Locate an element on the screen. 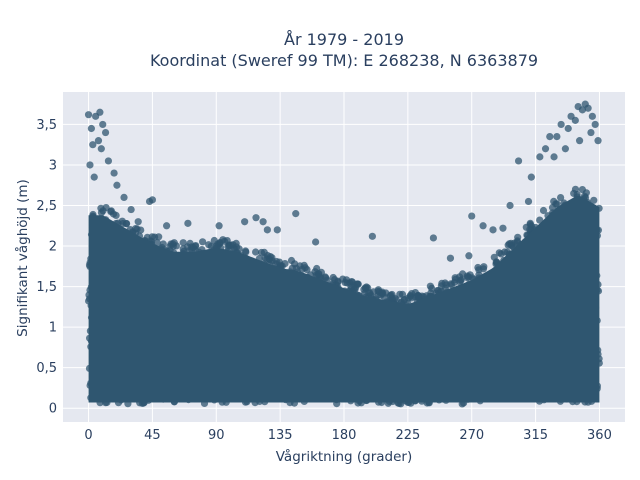 This screenshot has height=480, width=640. x-axis-title: Vågriktning (grader) is located at coordinates (344, 456).